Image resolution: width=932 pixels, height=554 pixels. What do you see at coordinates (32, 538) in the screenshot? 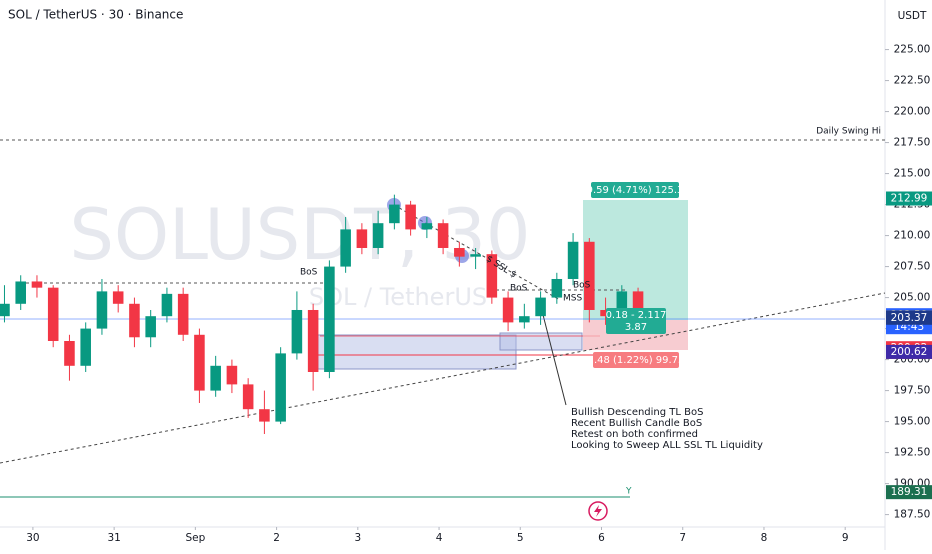
I see `x-tick-label: 30` at bounding box center [32, 538].